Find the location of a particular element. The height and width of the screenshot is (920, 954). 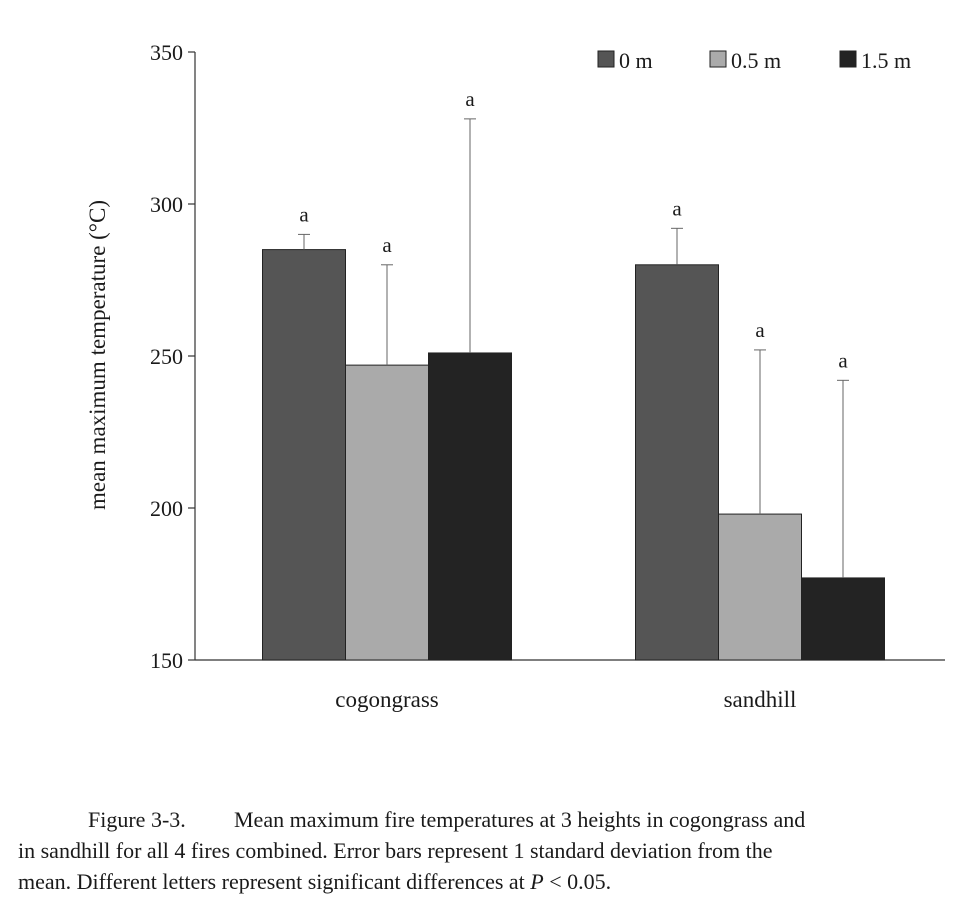

y-tick-label: 150 is located at coordinates (166, 660).